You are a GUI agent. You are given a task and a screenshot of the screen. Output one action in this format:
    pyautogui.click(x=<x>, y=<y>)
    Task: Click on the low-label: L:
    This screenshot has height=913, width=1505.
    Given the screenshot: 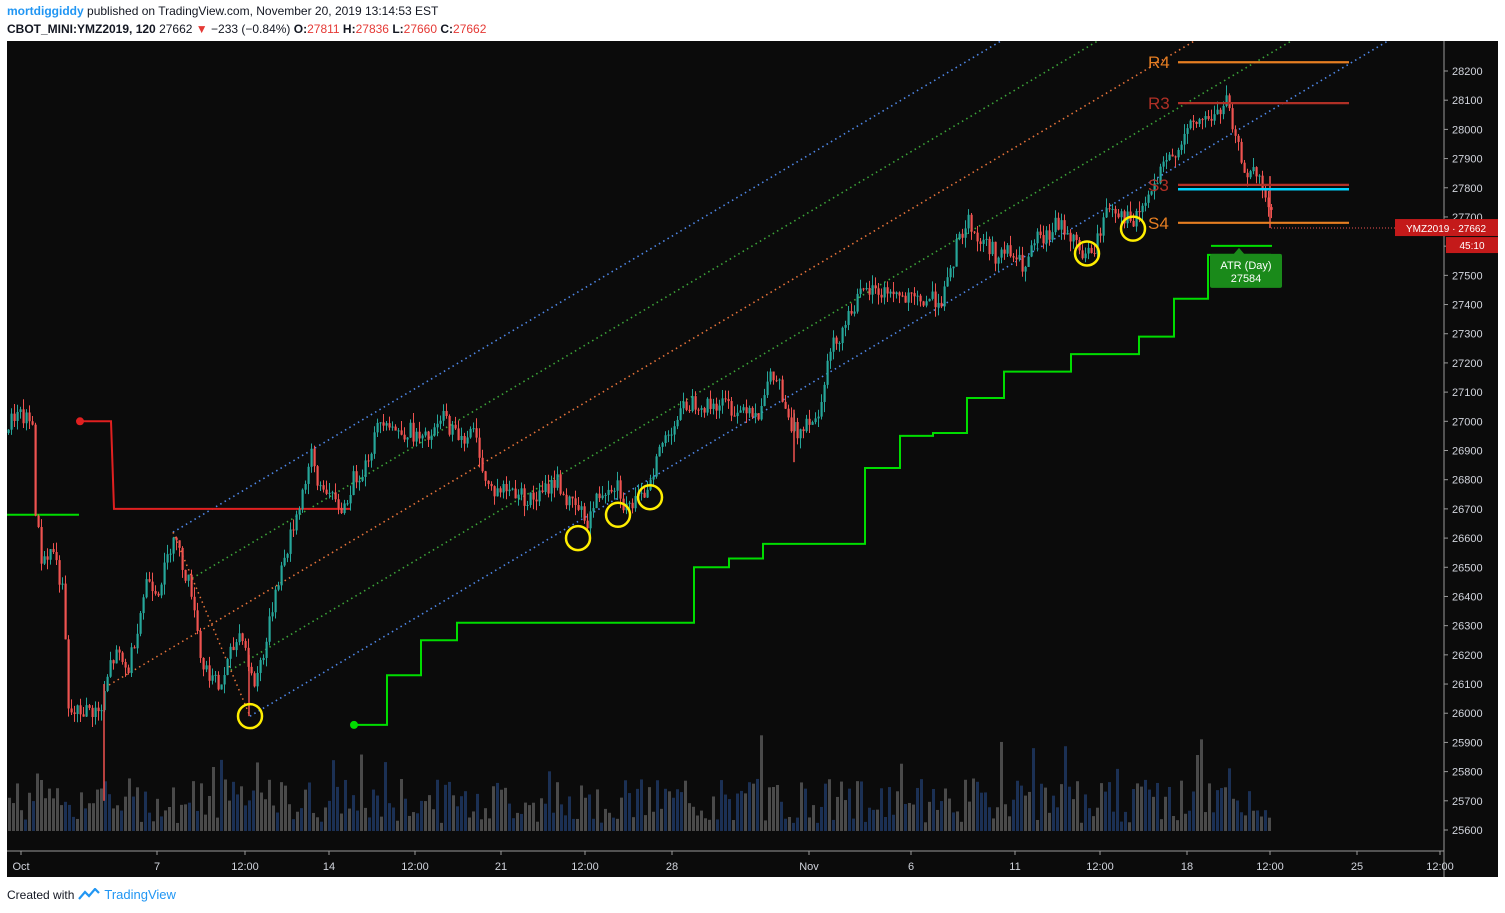 What is the action you would take?
    pyautogui.click(x=398, y=29)
    